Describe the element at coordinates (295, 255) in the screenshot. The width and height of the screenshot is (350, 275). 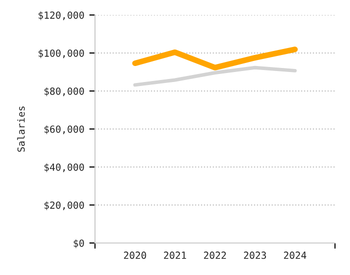
I see `x-tick-label: 2024` at that location.